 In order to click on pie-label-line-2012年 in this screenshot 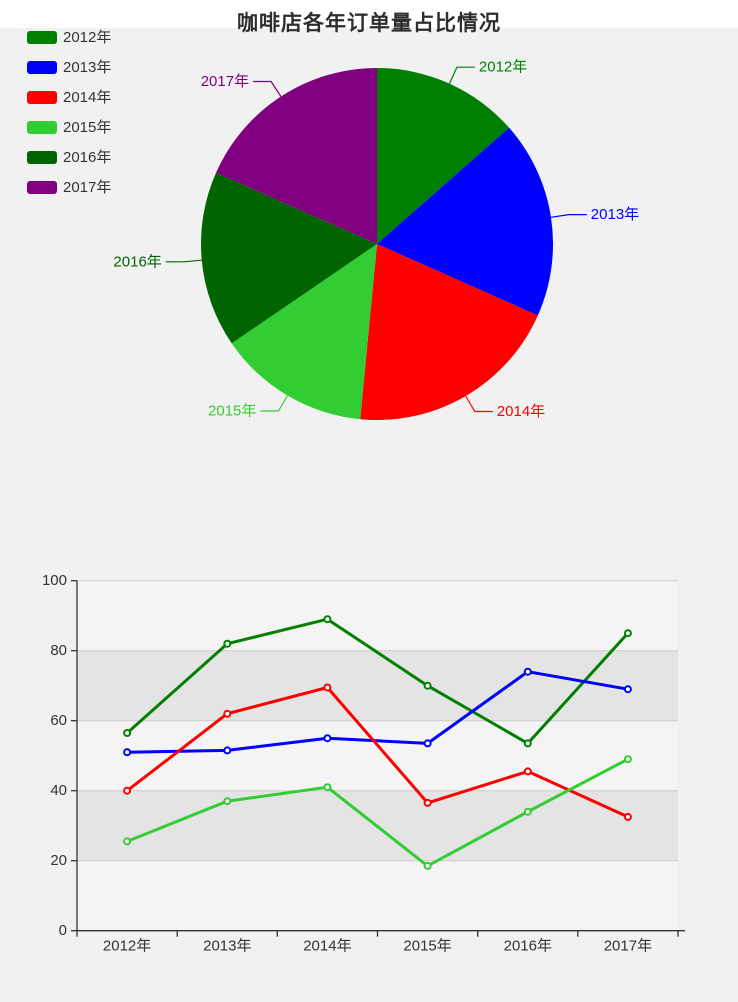, I will do `click(461, 75)`.